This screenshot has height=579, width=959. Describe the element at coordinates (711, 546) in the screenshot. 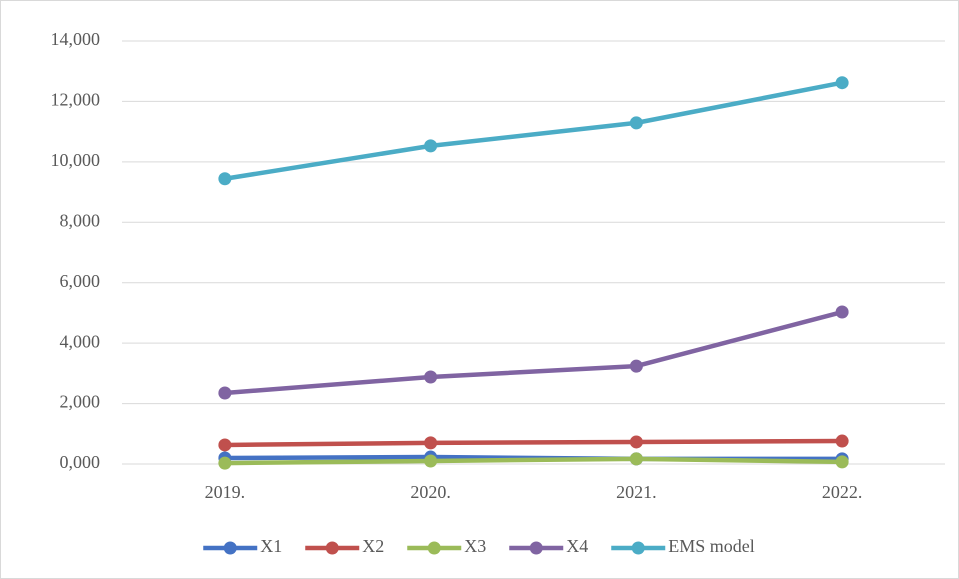

I see `legend-label: EMS model` at that location.